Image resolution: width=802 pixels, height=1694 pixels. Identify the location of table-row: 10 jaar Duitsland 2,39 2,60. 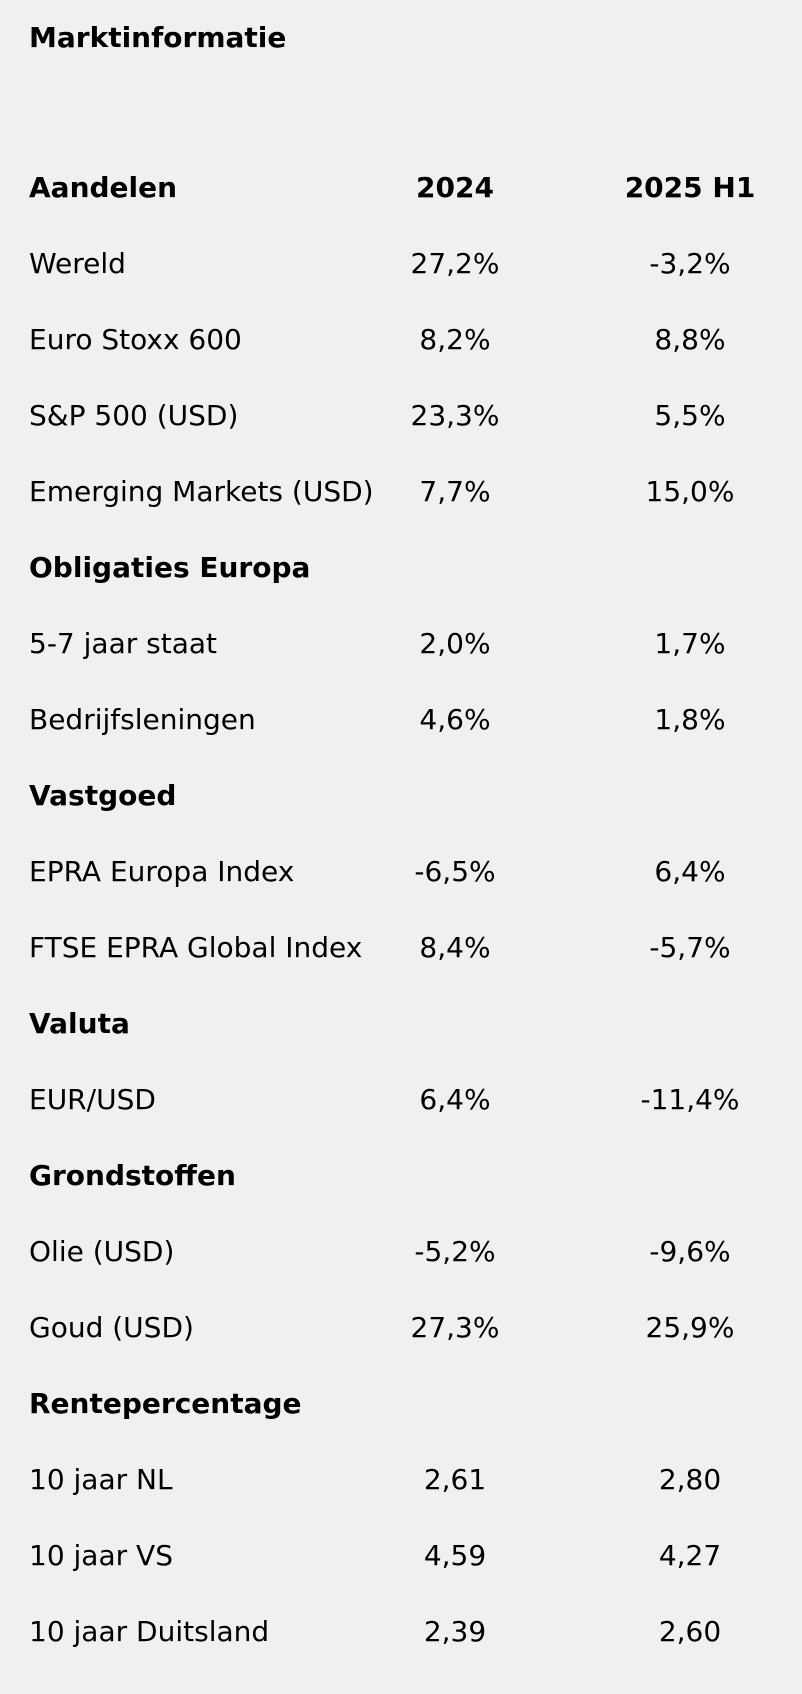
(401, 1632).